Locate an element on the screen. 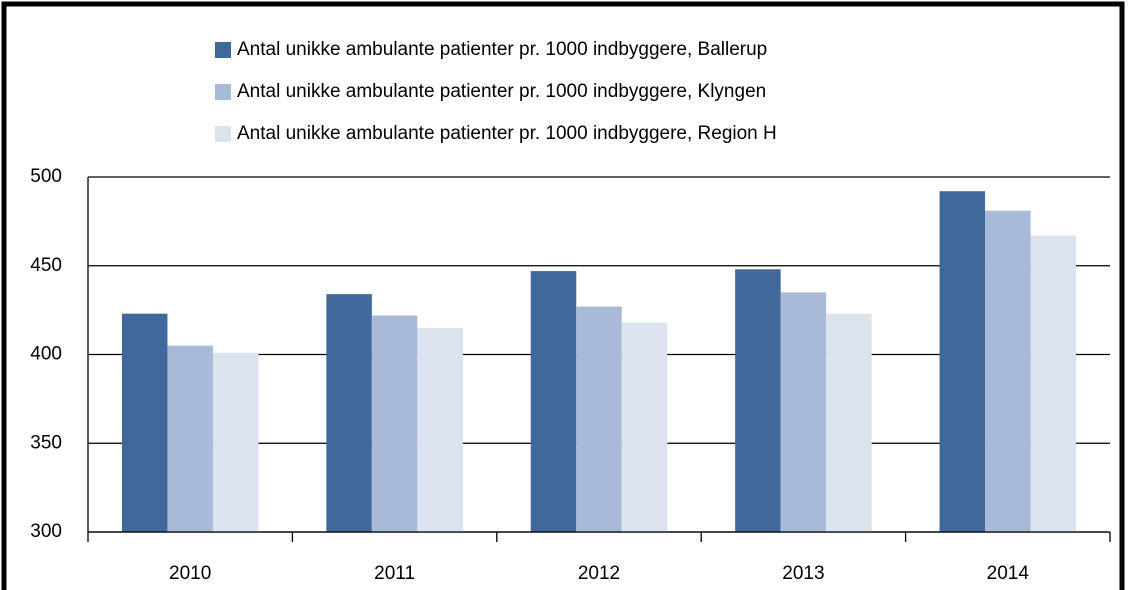 This screenshot has width=1130, height=590. x-tick-label: 2011 is located at coordinates (394, 573).